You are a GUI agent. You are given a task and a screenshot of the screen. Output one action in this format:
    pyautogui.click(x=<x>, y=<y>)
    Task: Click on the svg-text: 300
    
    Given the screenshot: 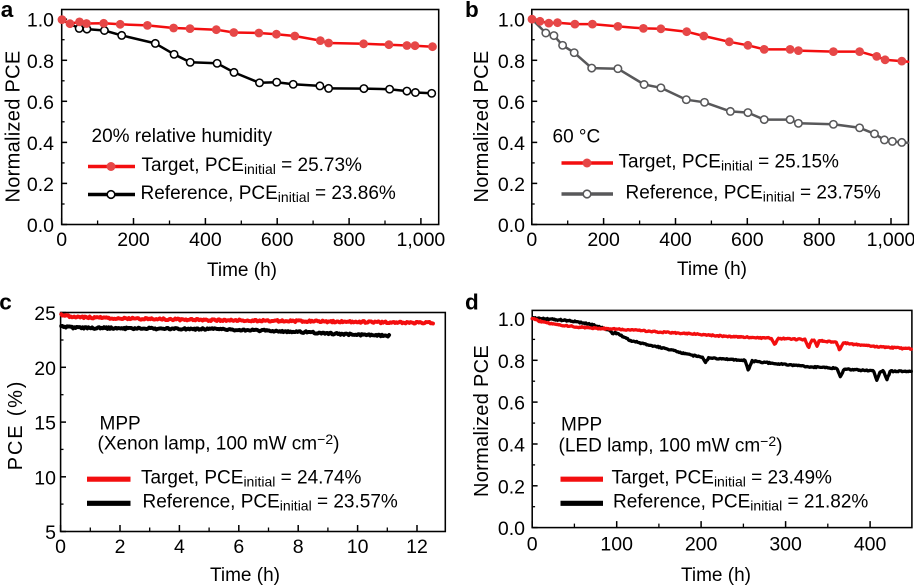 What is the action you would take?
    pyautogui.click(x=785, y=544)
    